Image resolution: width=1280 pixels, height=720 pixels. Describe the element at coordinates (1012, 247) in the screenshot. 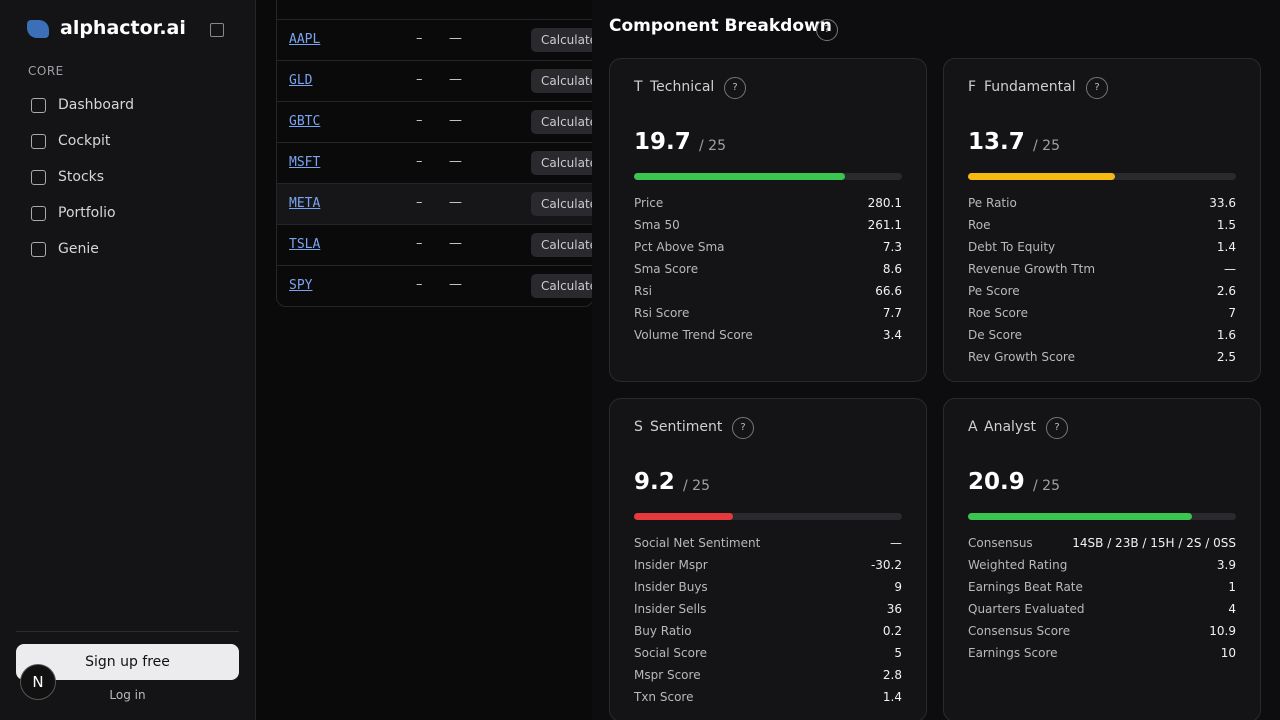

I see `metric-label: Debt To Equity` at that location.